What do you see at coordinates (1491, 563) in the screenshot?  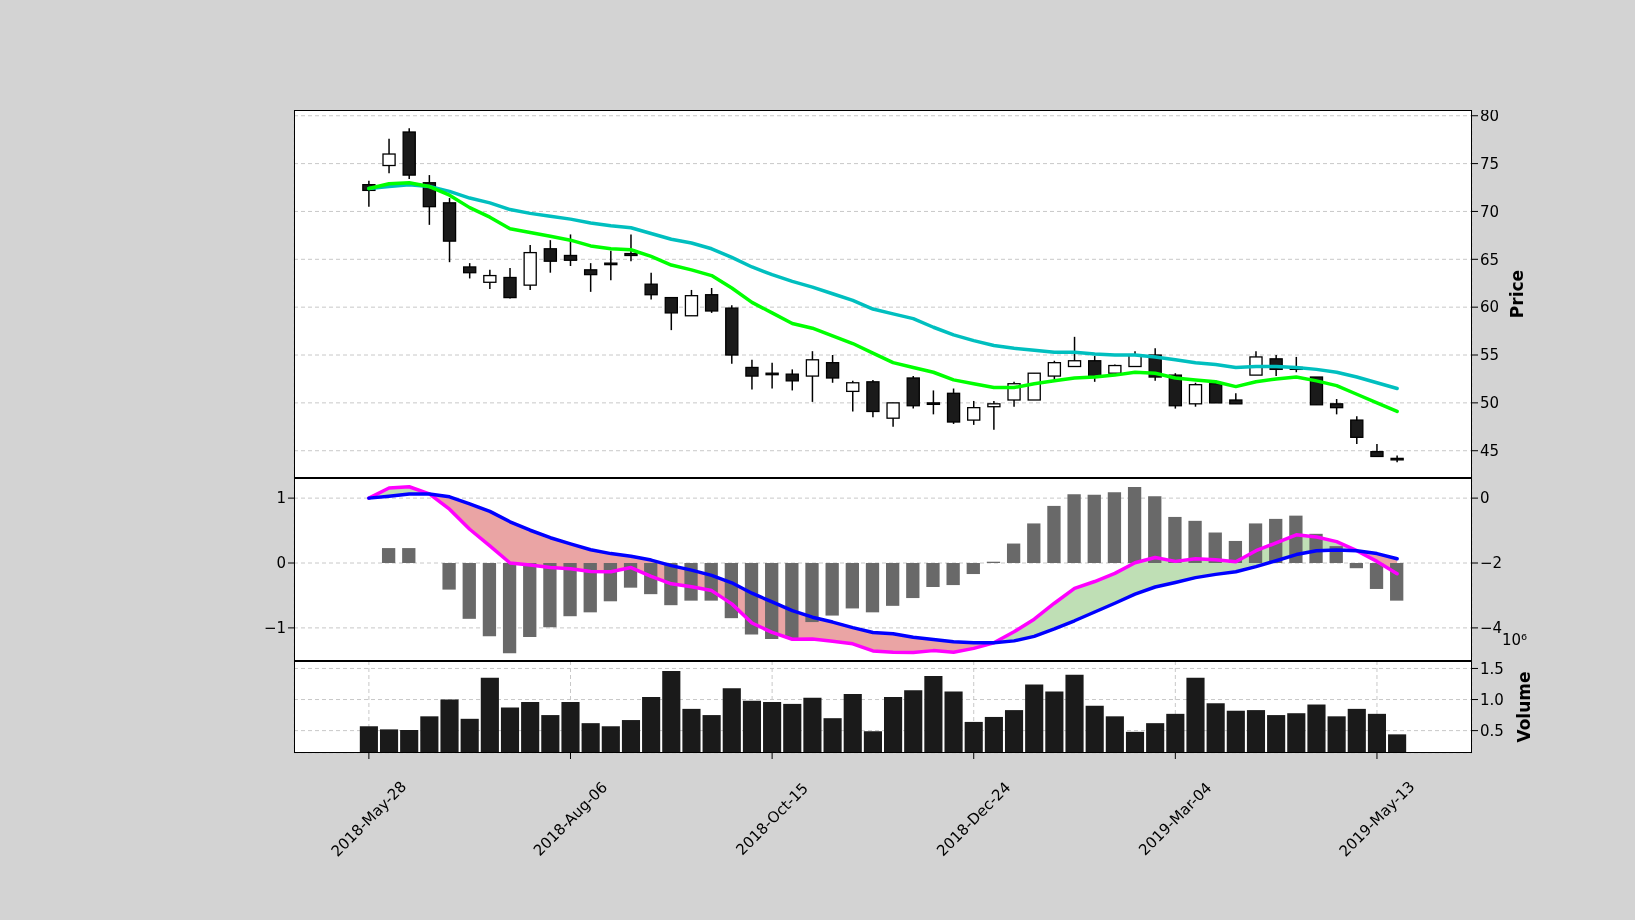 I see `y2-tick-label: −2` at bounding box center [1491, 563].